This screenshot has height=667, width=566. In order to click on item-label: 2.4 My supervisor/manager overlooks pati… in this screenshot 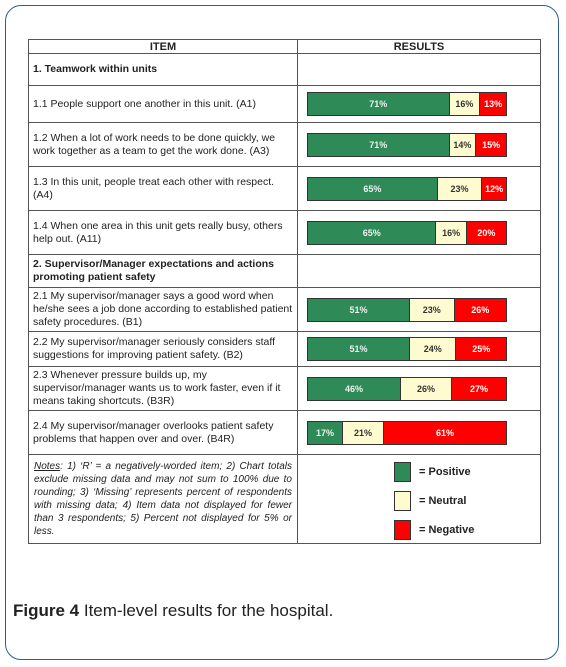, I will do `click(163, 432)`.